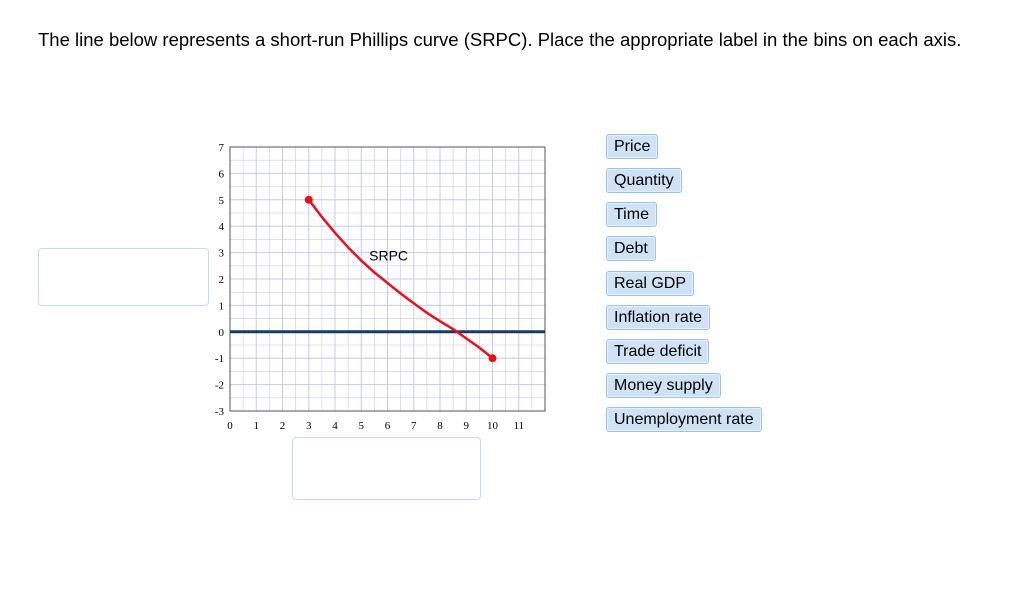  Describe the element at coordinates (386, 468) in the screenshot. I see `x-axis-label-bin` at that location.